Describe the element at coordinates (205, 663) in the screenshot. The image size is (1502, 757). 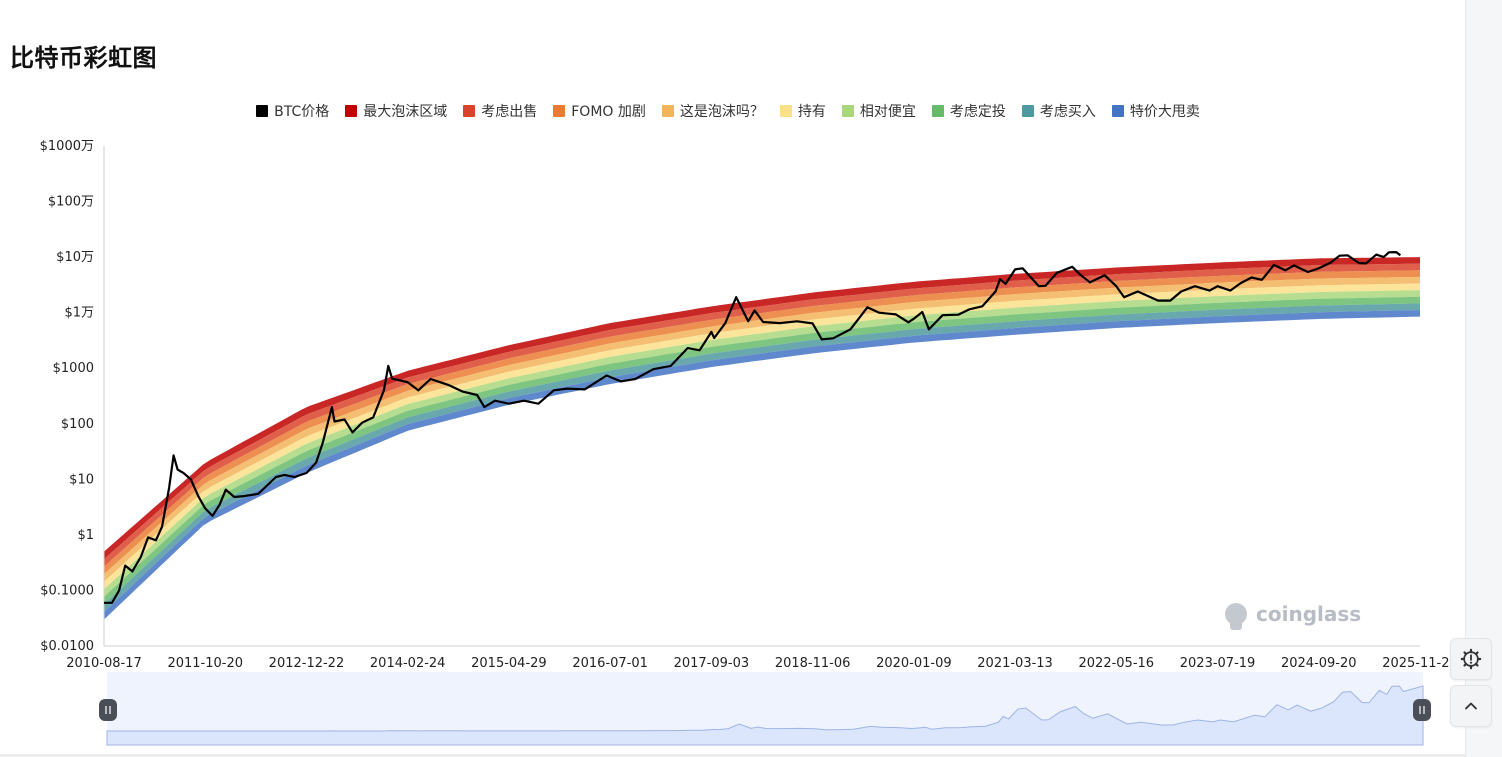
I see `x-tick-label: 2011-10-20` at that location.